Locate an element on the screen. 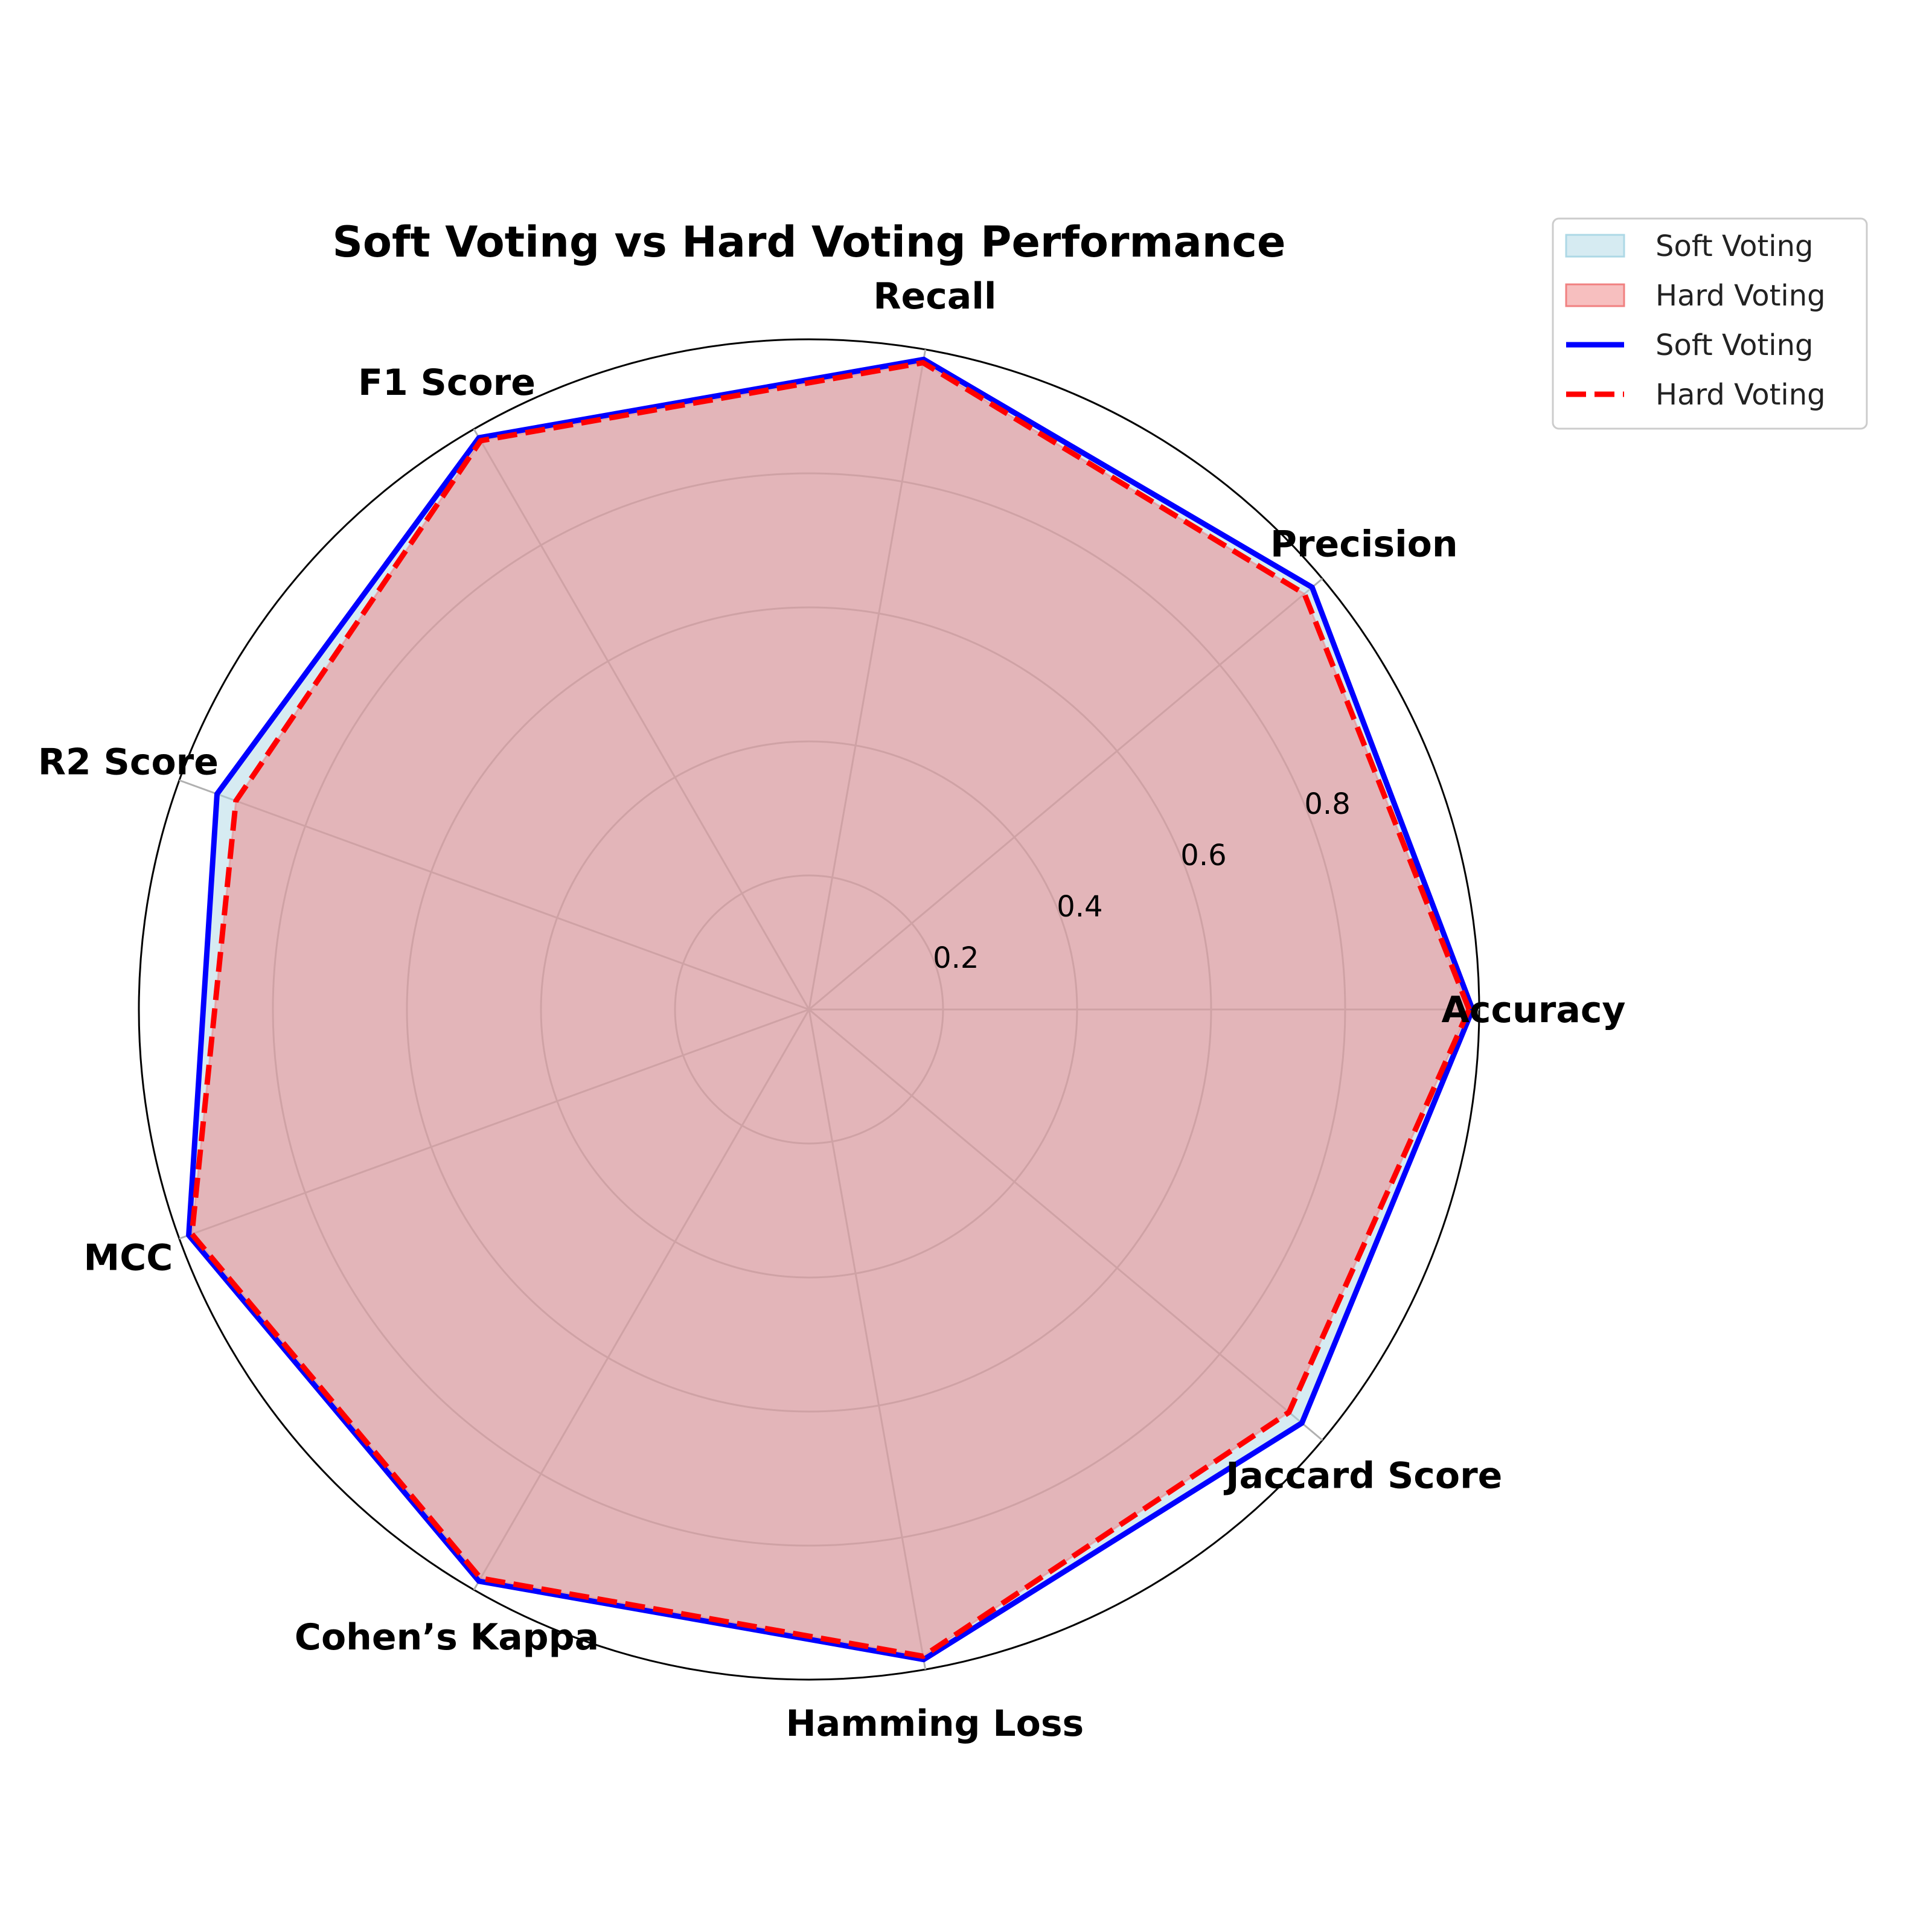  legend-item-soft-voting-line: Soft Voting is located at coordinates (1690, 345).